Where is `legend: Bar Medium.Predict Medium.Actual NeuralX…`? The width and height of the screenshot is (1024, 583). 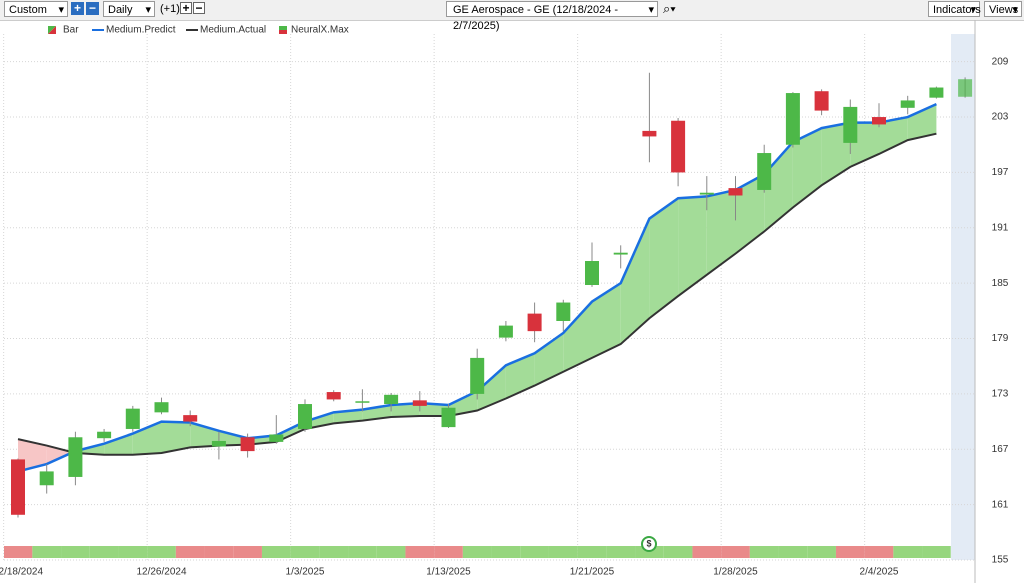
legend: Bar Medium.Predict Medium.Actual NeuralX… is located at coordinates (198, 30).